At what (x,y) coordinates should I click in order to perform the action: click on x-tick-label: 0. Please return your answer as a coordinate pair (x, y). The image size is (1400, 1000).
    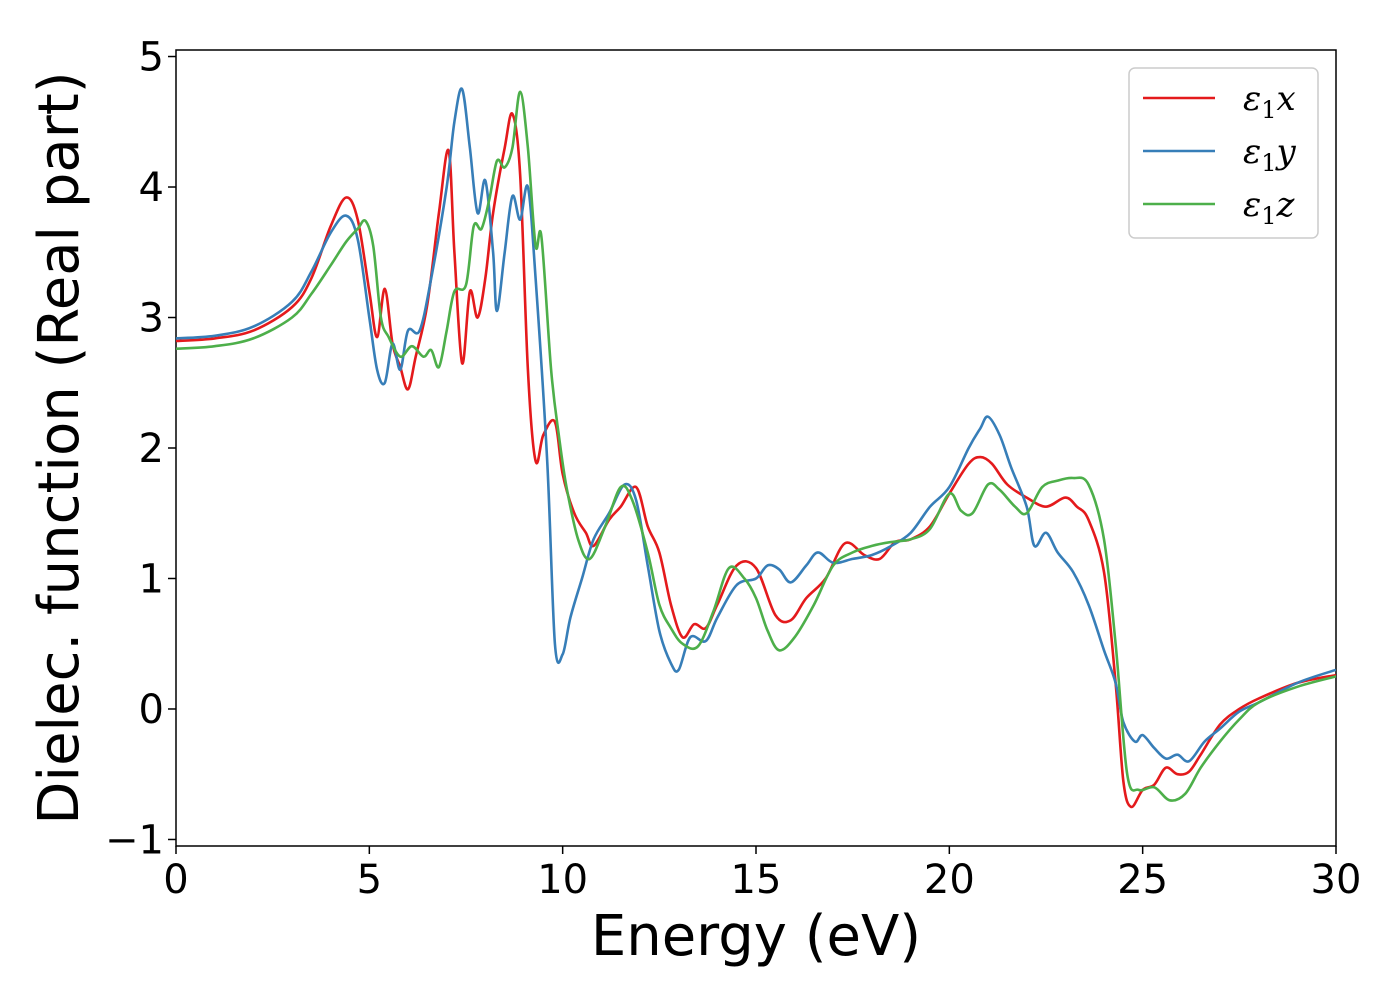
    Looking at the image, I should click on (175, 880).